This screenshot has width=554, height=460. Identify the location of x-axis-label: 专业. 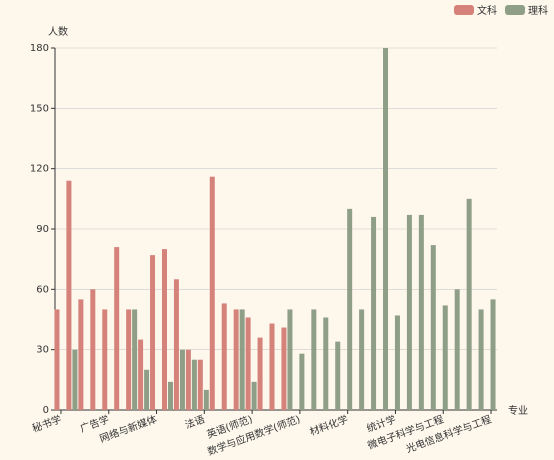
(518, 410).